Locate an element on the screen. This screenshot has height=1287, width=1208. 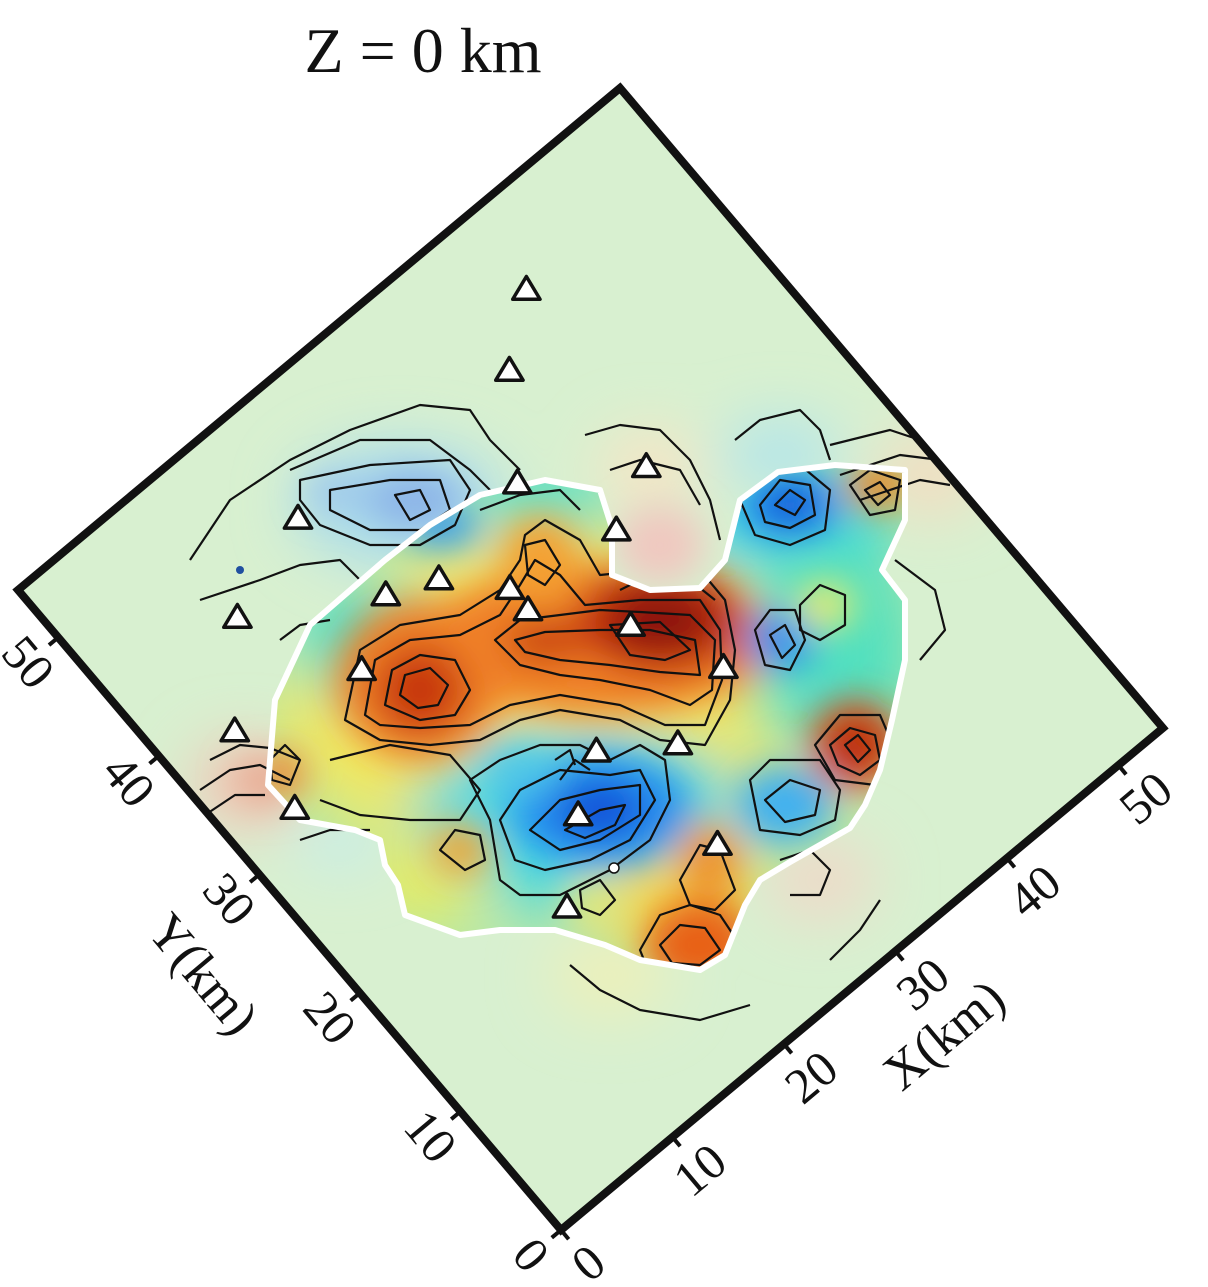
x-tick-label: 10 is located at coordinates (699, 1169).